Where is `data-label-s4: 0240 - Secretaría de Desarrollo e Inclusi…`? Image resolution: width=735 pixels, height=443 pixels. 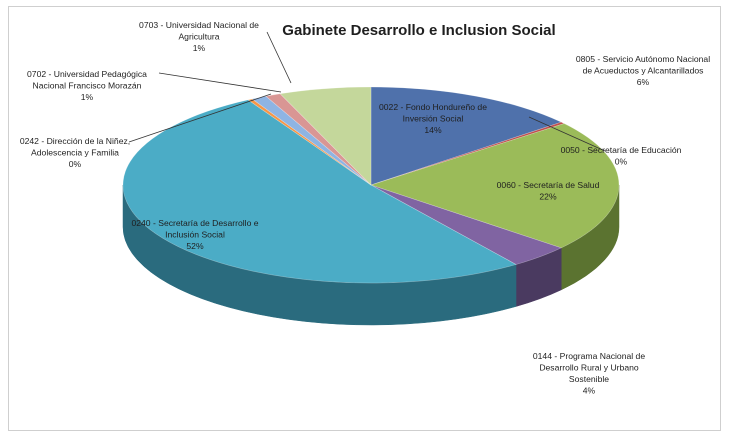
data-label-s4: 0240 - Secretaría de Desarrollo e Inclusi… is located at coordinates (194, 234).